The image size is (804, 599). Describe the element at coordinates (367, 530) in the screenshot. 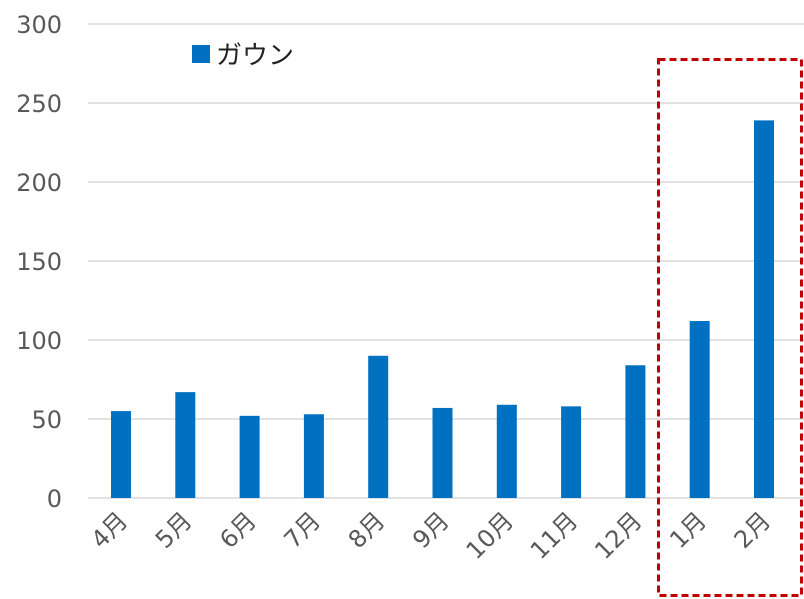

I see `x-tick-label: 8月` at that location.